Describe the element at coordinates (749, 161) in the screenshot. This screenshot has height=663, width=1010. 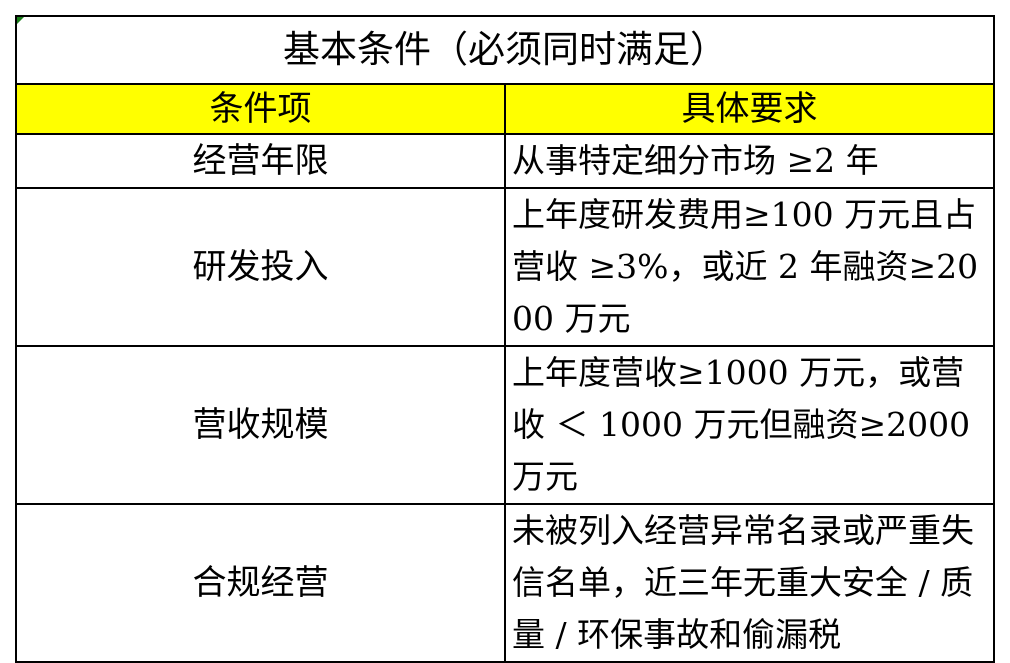
I see `row-requirement: 从事特定细分市场 ≥2 年` at that location.